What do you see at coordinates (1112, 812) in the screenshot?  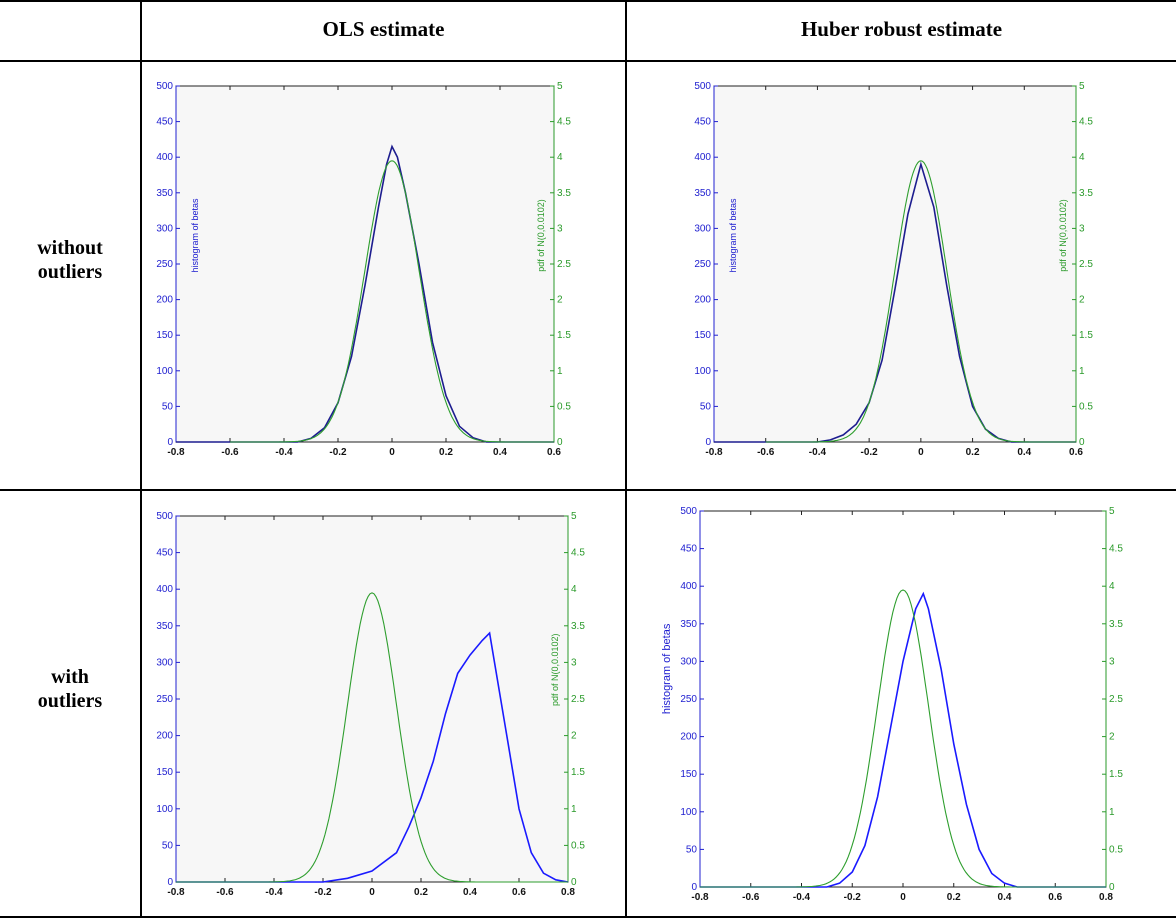 I see `y-right-tick-label: 1` at bounding box center [1112, 812].